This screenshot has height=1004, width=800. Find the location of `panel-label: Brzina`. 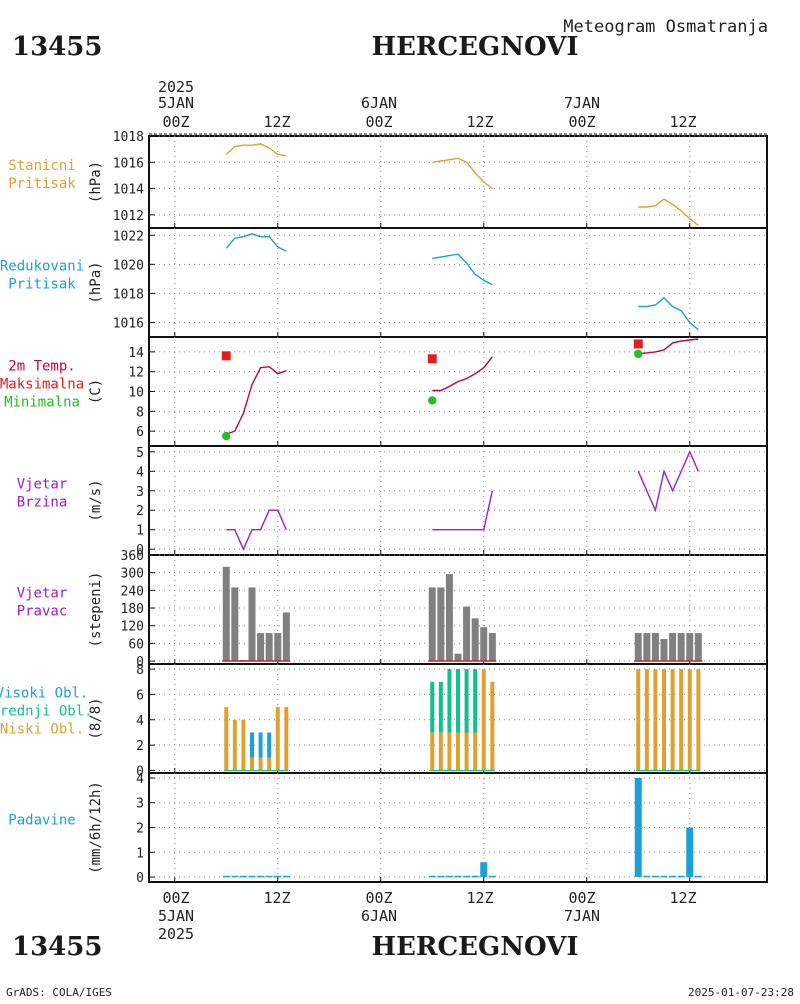

panel-label: Brzina is located at coordinates (42, 503).